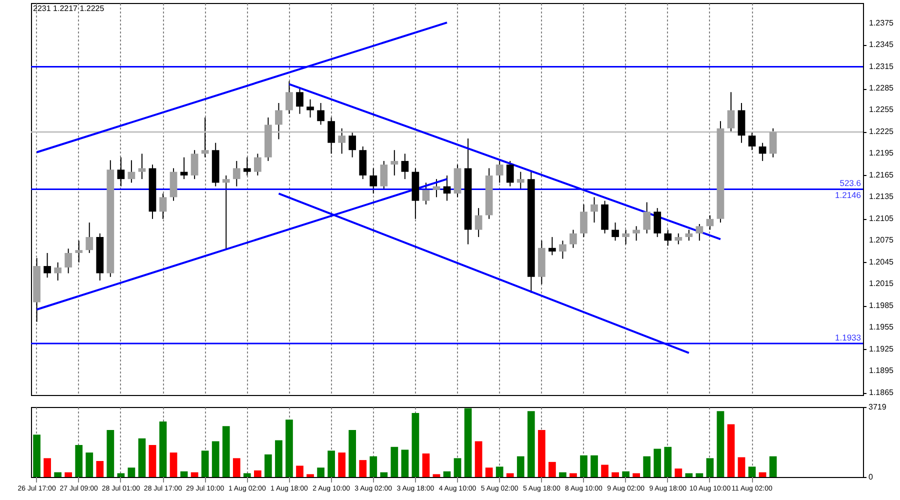  What do you see at coordinates (881, 66) in the screenshot?
I see `y-tick-label: 1.2315` at bounding box center [881, 66].